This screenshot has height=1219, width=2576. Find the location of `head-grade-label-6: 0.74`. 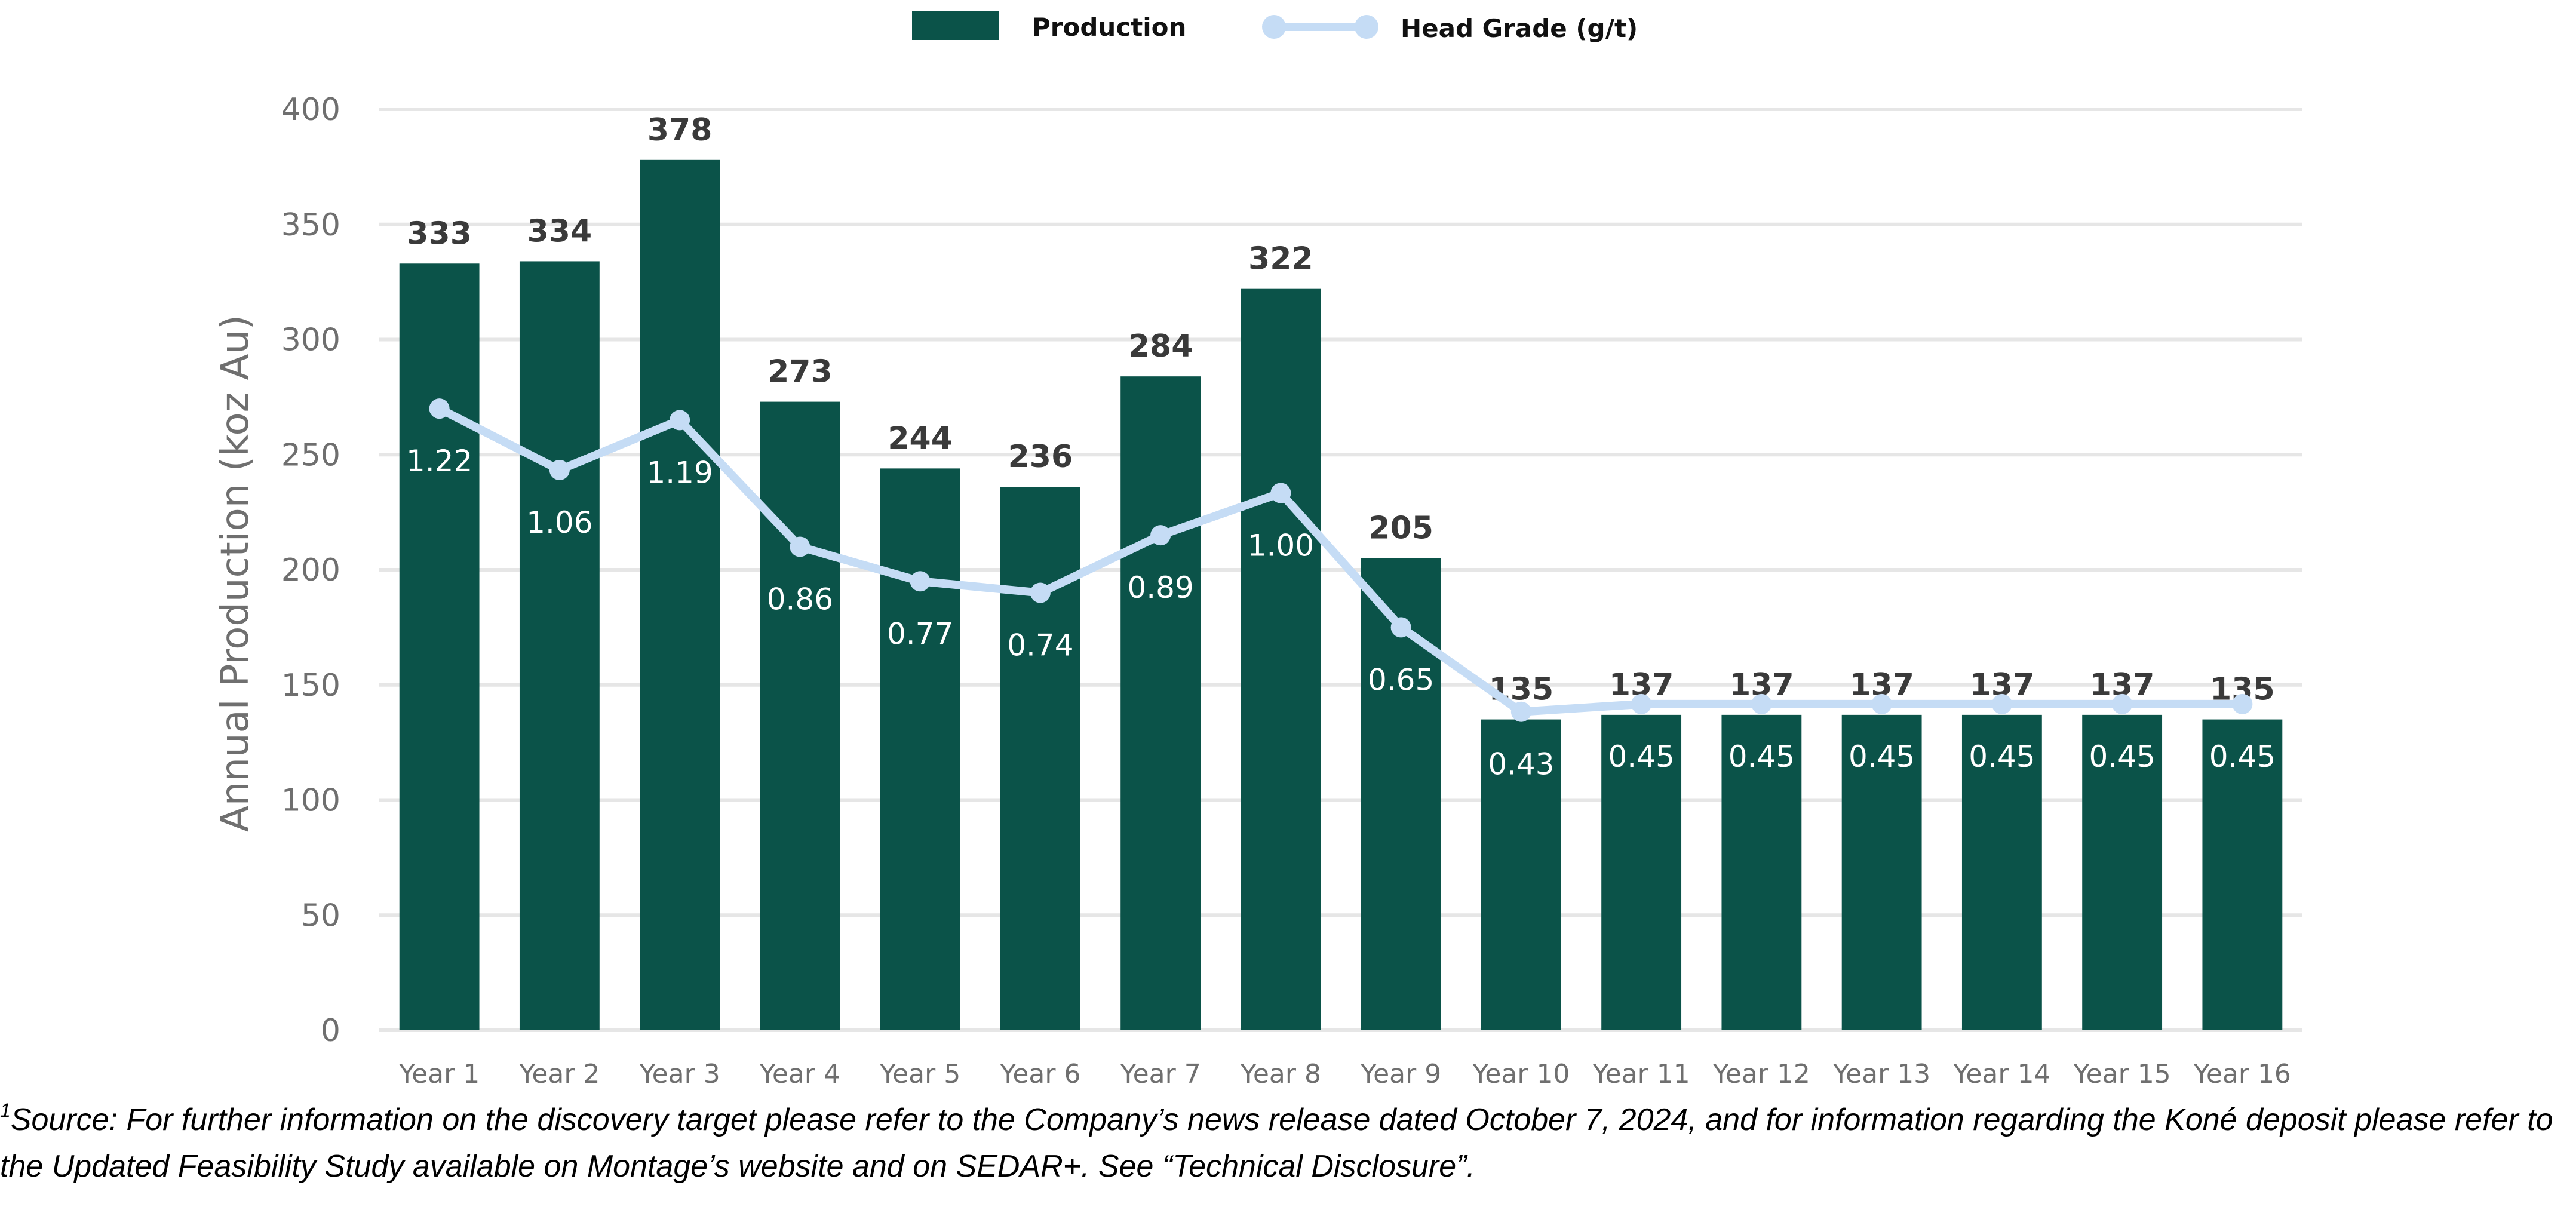

head-grade-label-6: 0.74 is located at coordinates (1040, 645).